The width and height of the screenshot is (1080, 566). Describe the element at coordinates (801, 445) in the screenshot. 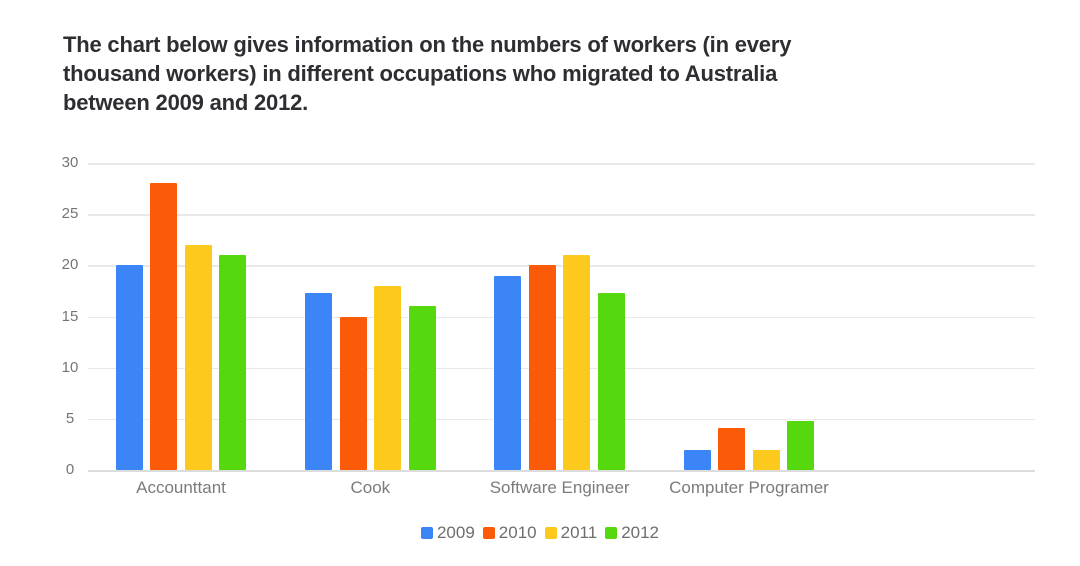

I see `bar-2012-computer-programer` at that location.